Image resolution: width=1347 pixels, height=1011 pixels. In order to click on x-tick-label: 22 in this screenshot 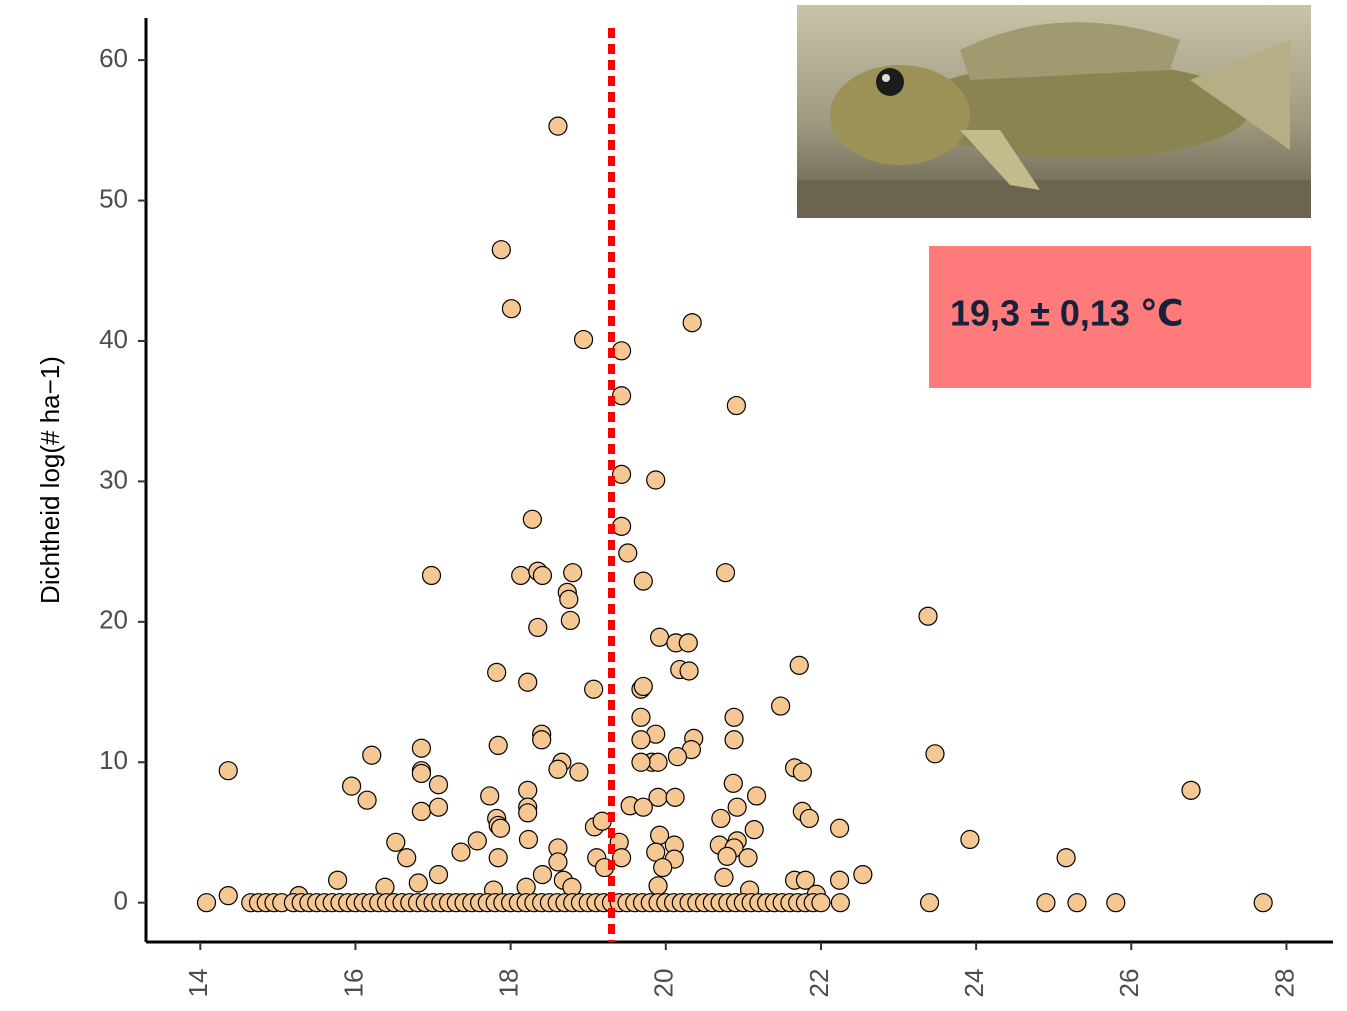, I will do `click(819, 983)`.